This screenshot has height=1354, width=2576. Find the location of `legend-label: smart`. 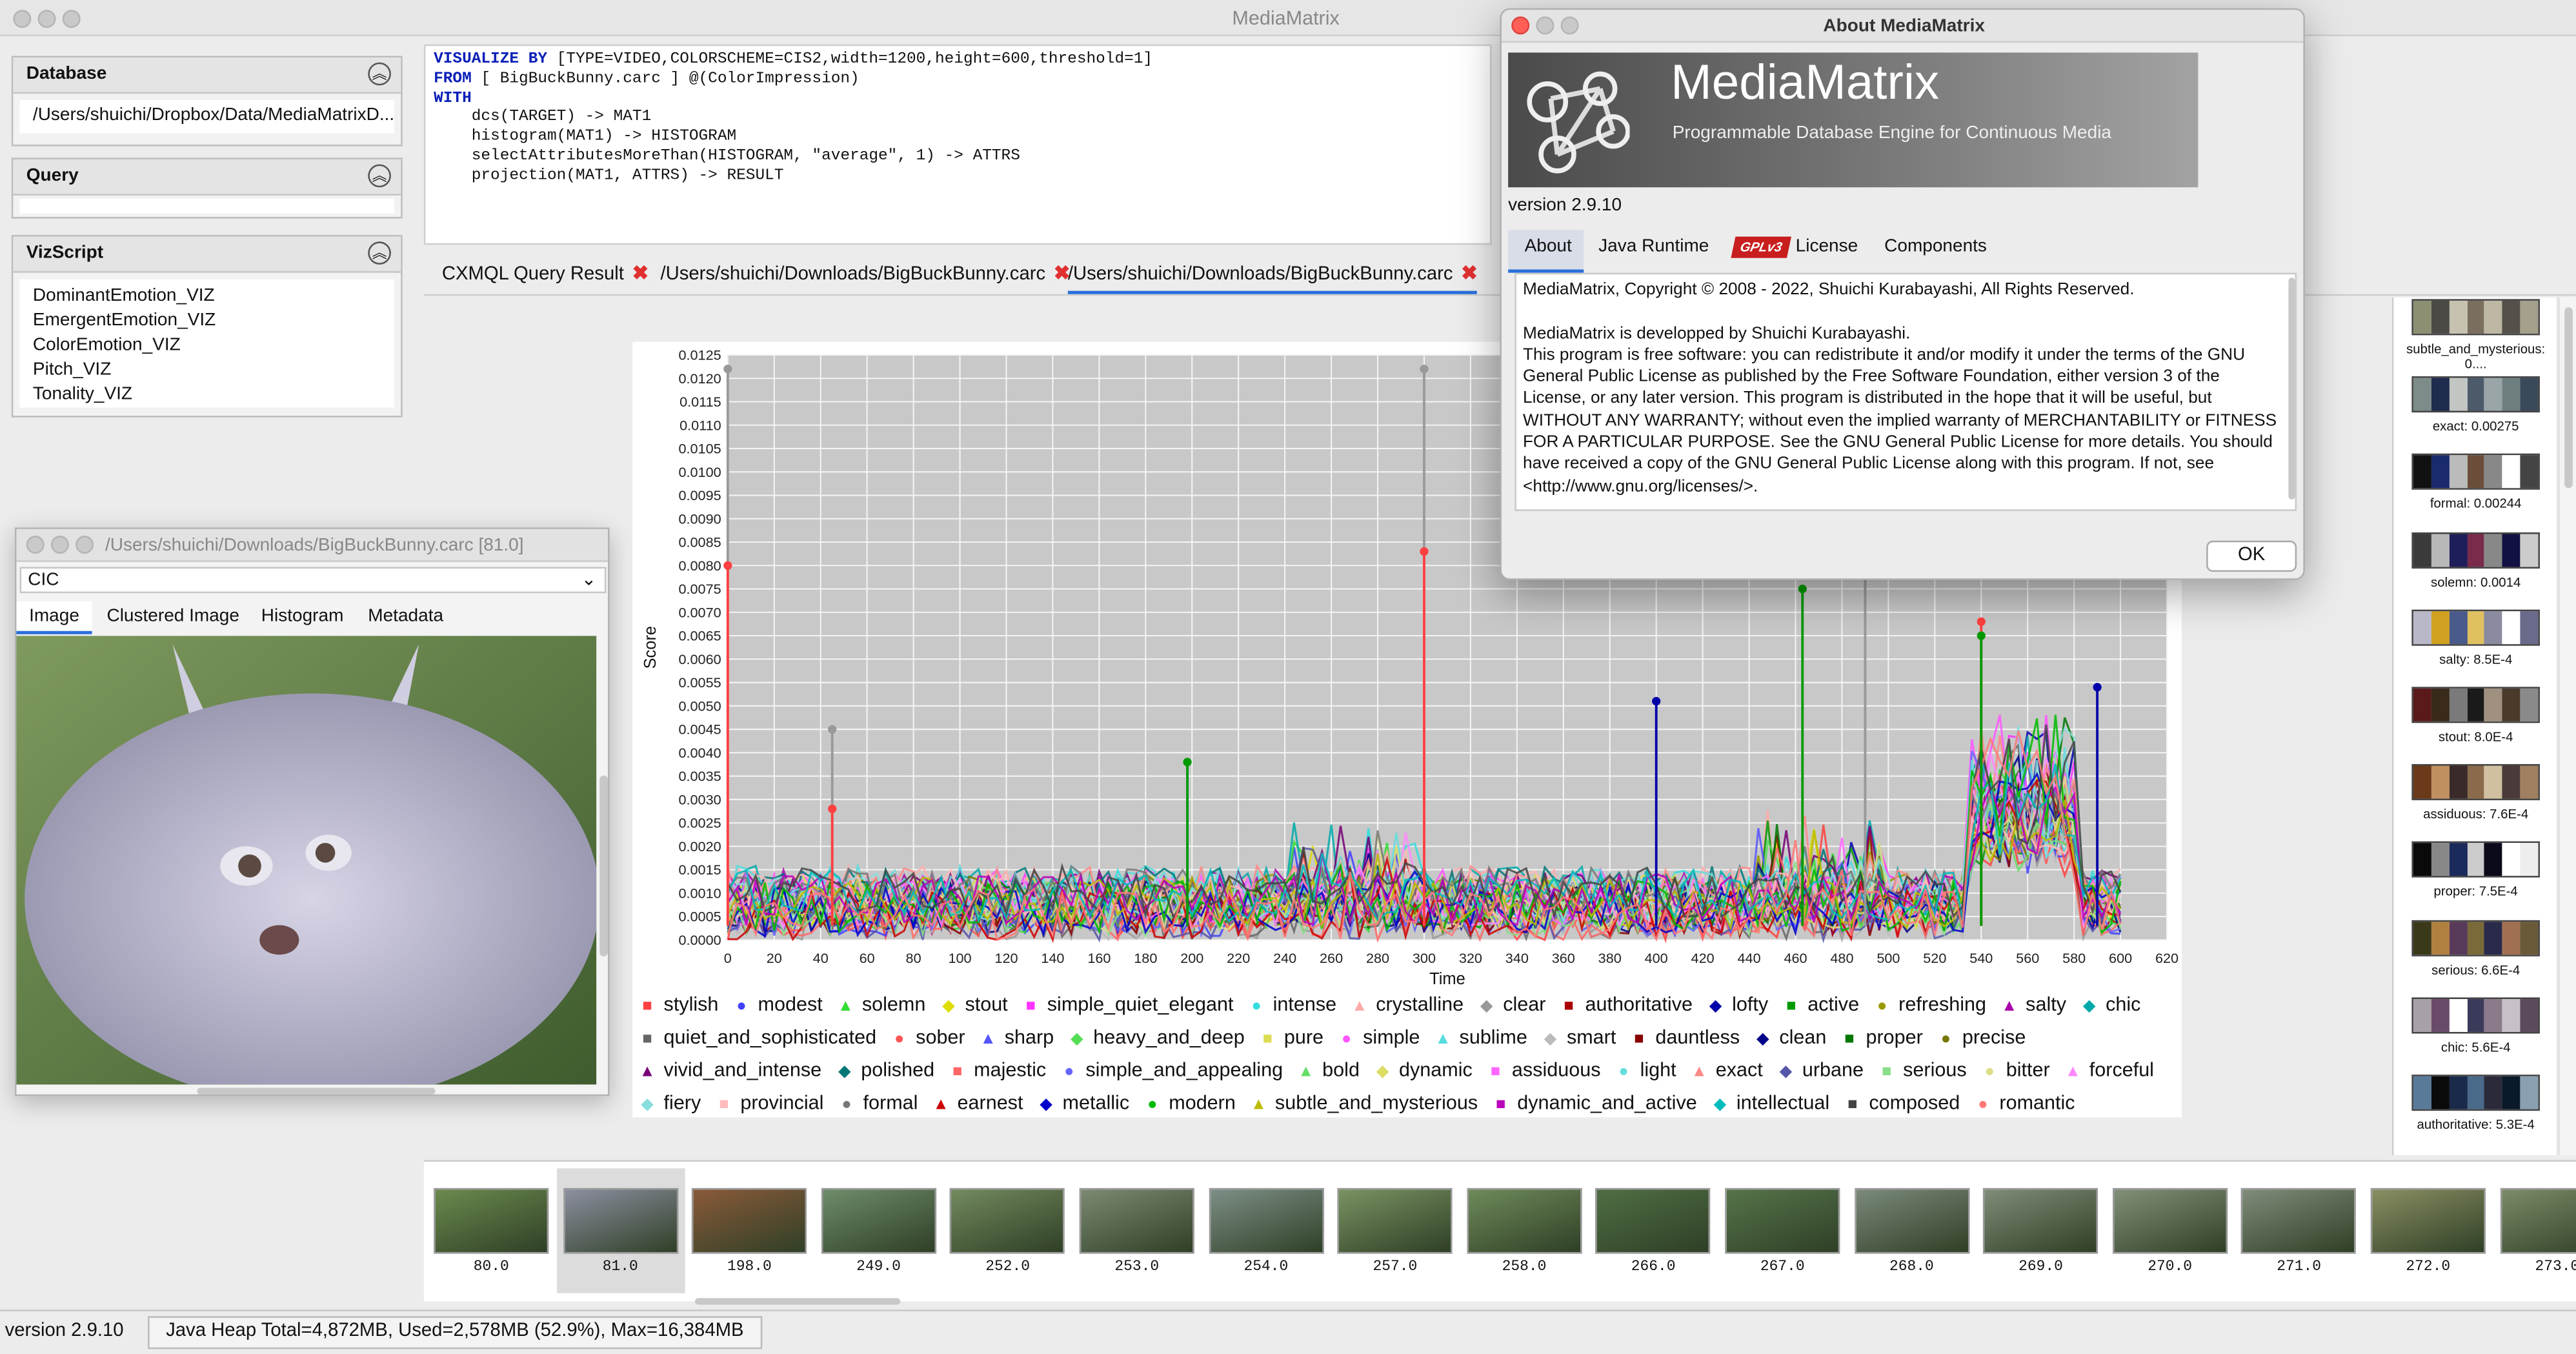

legend-label: smart is located at coordinates (1591, 1037).